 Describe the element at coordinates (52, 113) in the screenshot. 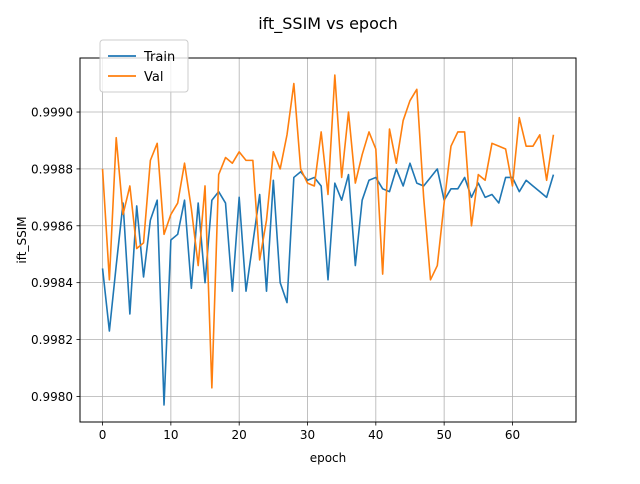

I see `y-tick-label: 0.9990` at that location.